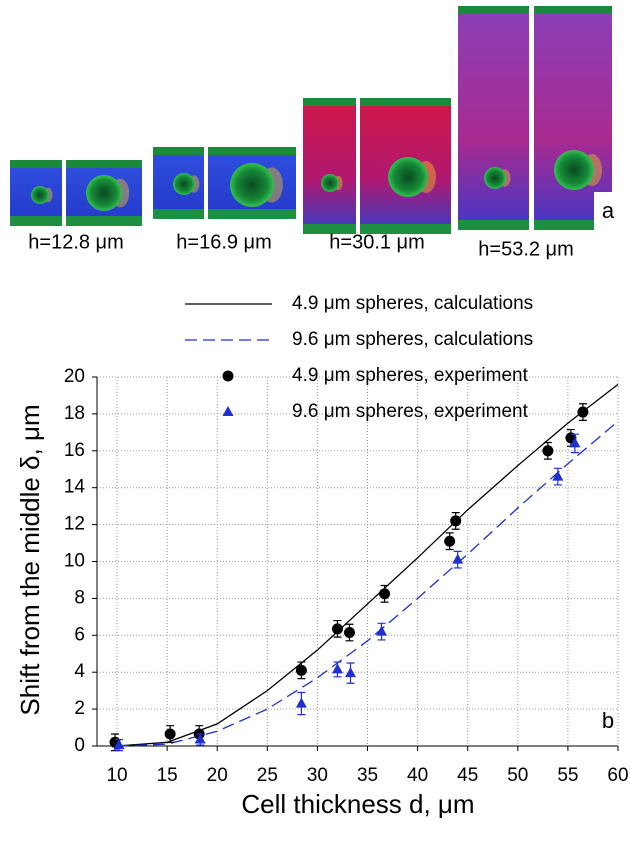 The image size is (630, 853). I want to click on x-tick-label: 20, so click(217, 775).